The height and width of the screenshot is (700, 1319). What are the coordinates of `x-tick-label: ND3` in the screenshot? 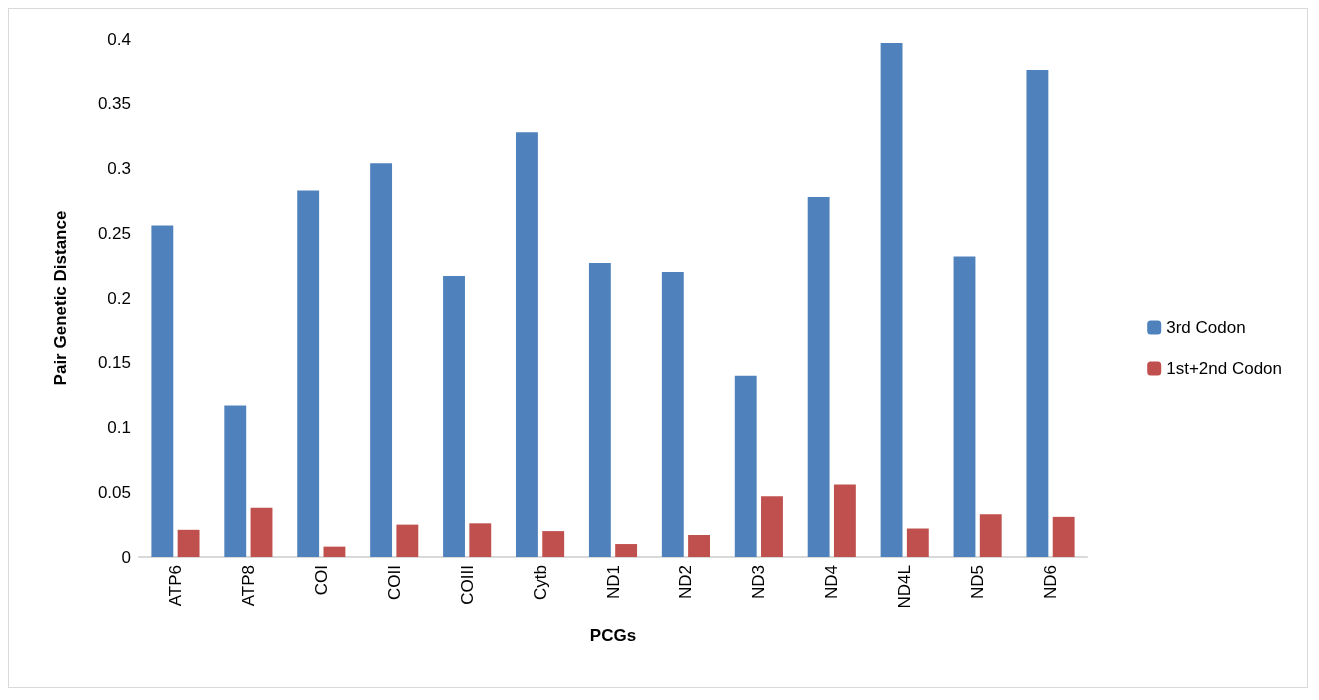 It's located at (759, 582).